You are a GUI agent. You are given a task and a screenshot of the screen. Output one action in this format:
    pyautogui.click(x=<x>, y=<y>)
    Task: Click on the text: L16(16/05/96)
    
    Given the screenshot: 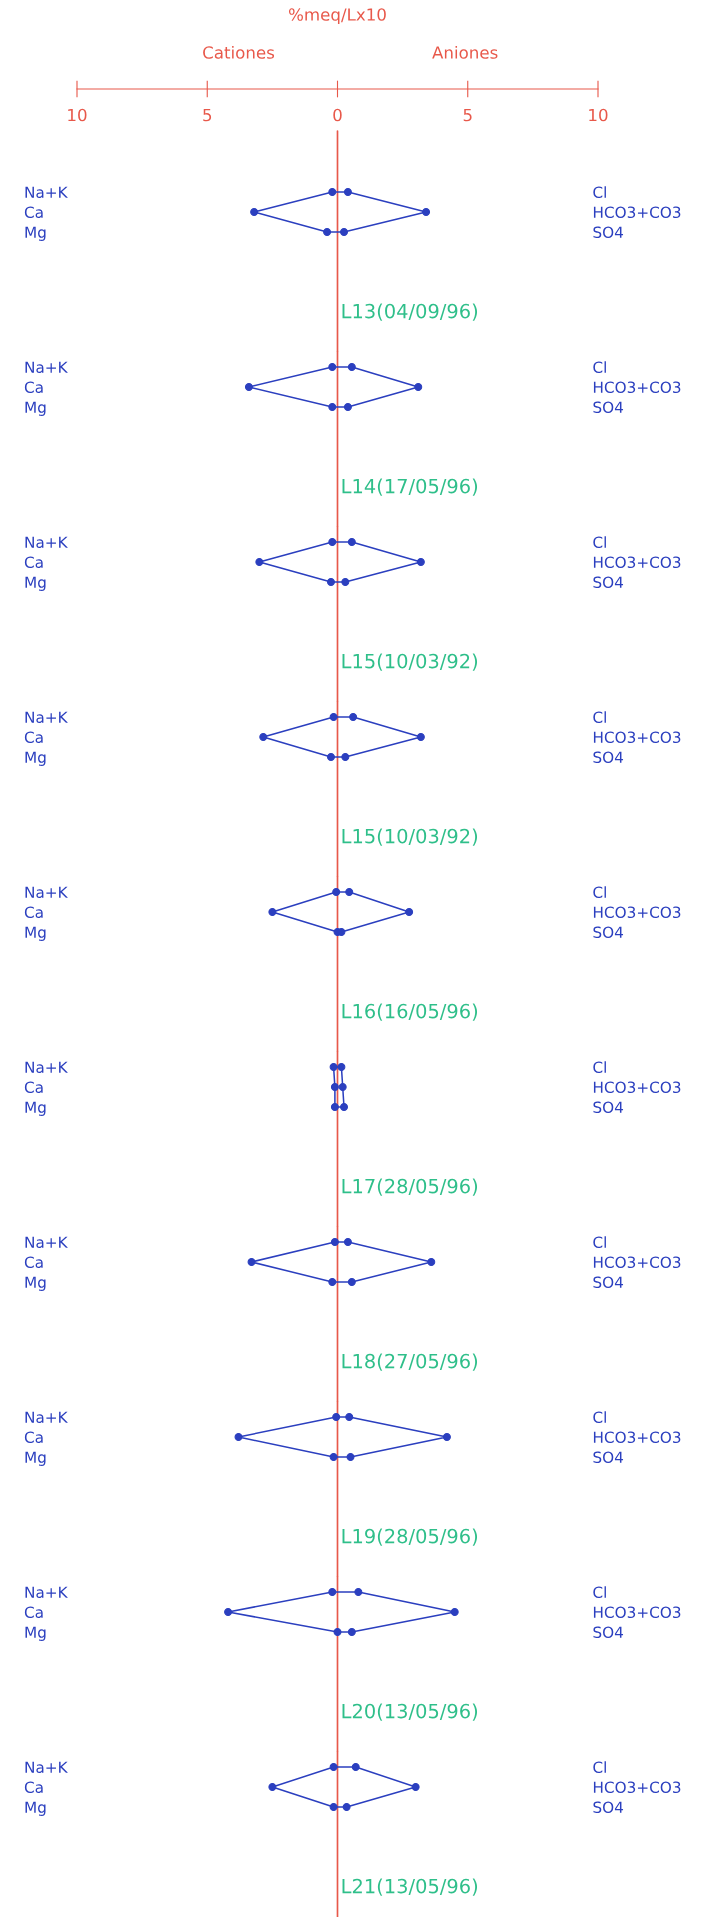 What is the action you would take?
    pyautogui.click(x=410, y=1012)
    